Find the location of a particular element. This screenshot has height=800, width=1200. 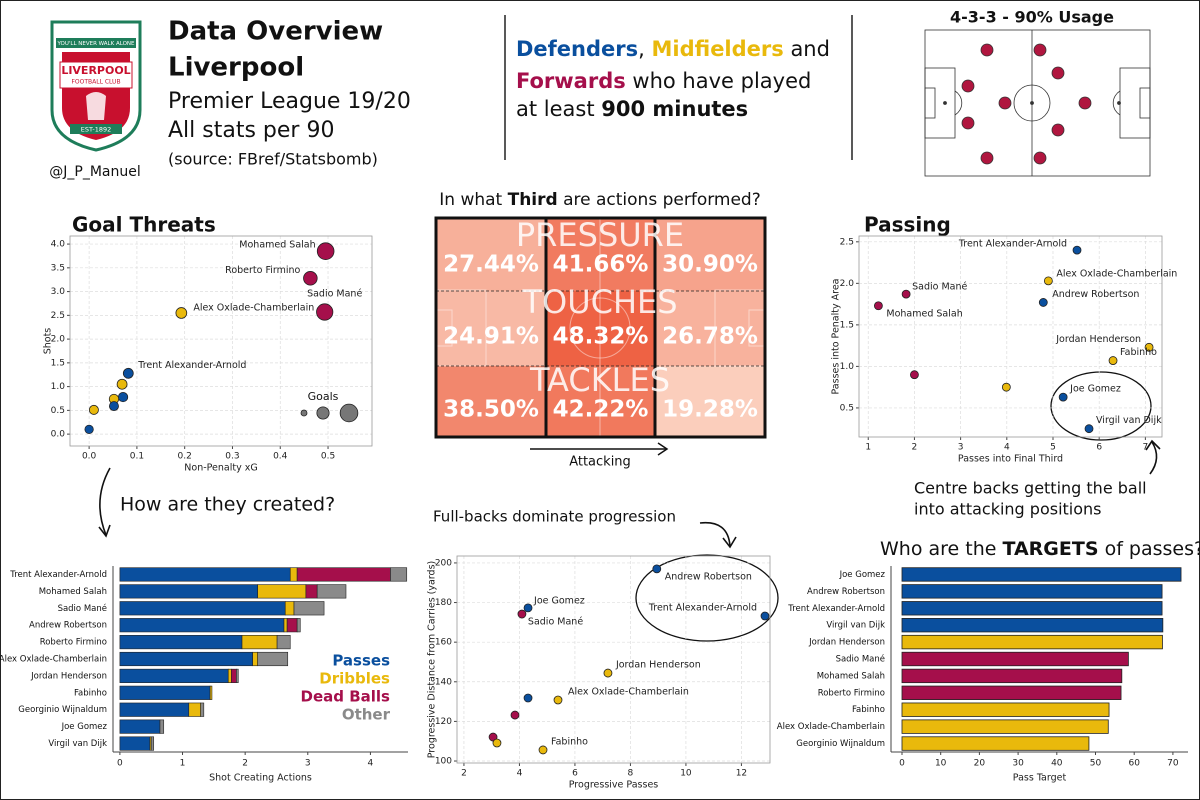

x-tick-label: 6 is located at coordinates (1099, 448).